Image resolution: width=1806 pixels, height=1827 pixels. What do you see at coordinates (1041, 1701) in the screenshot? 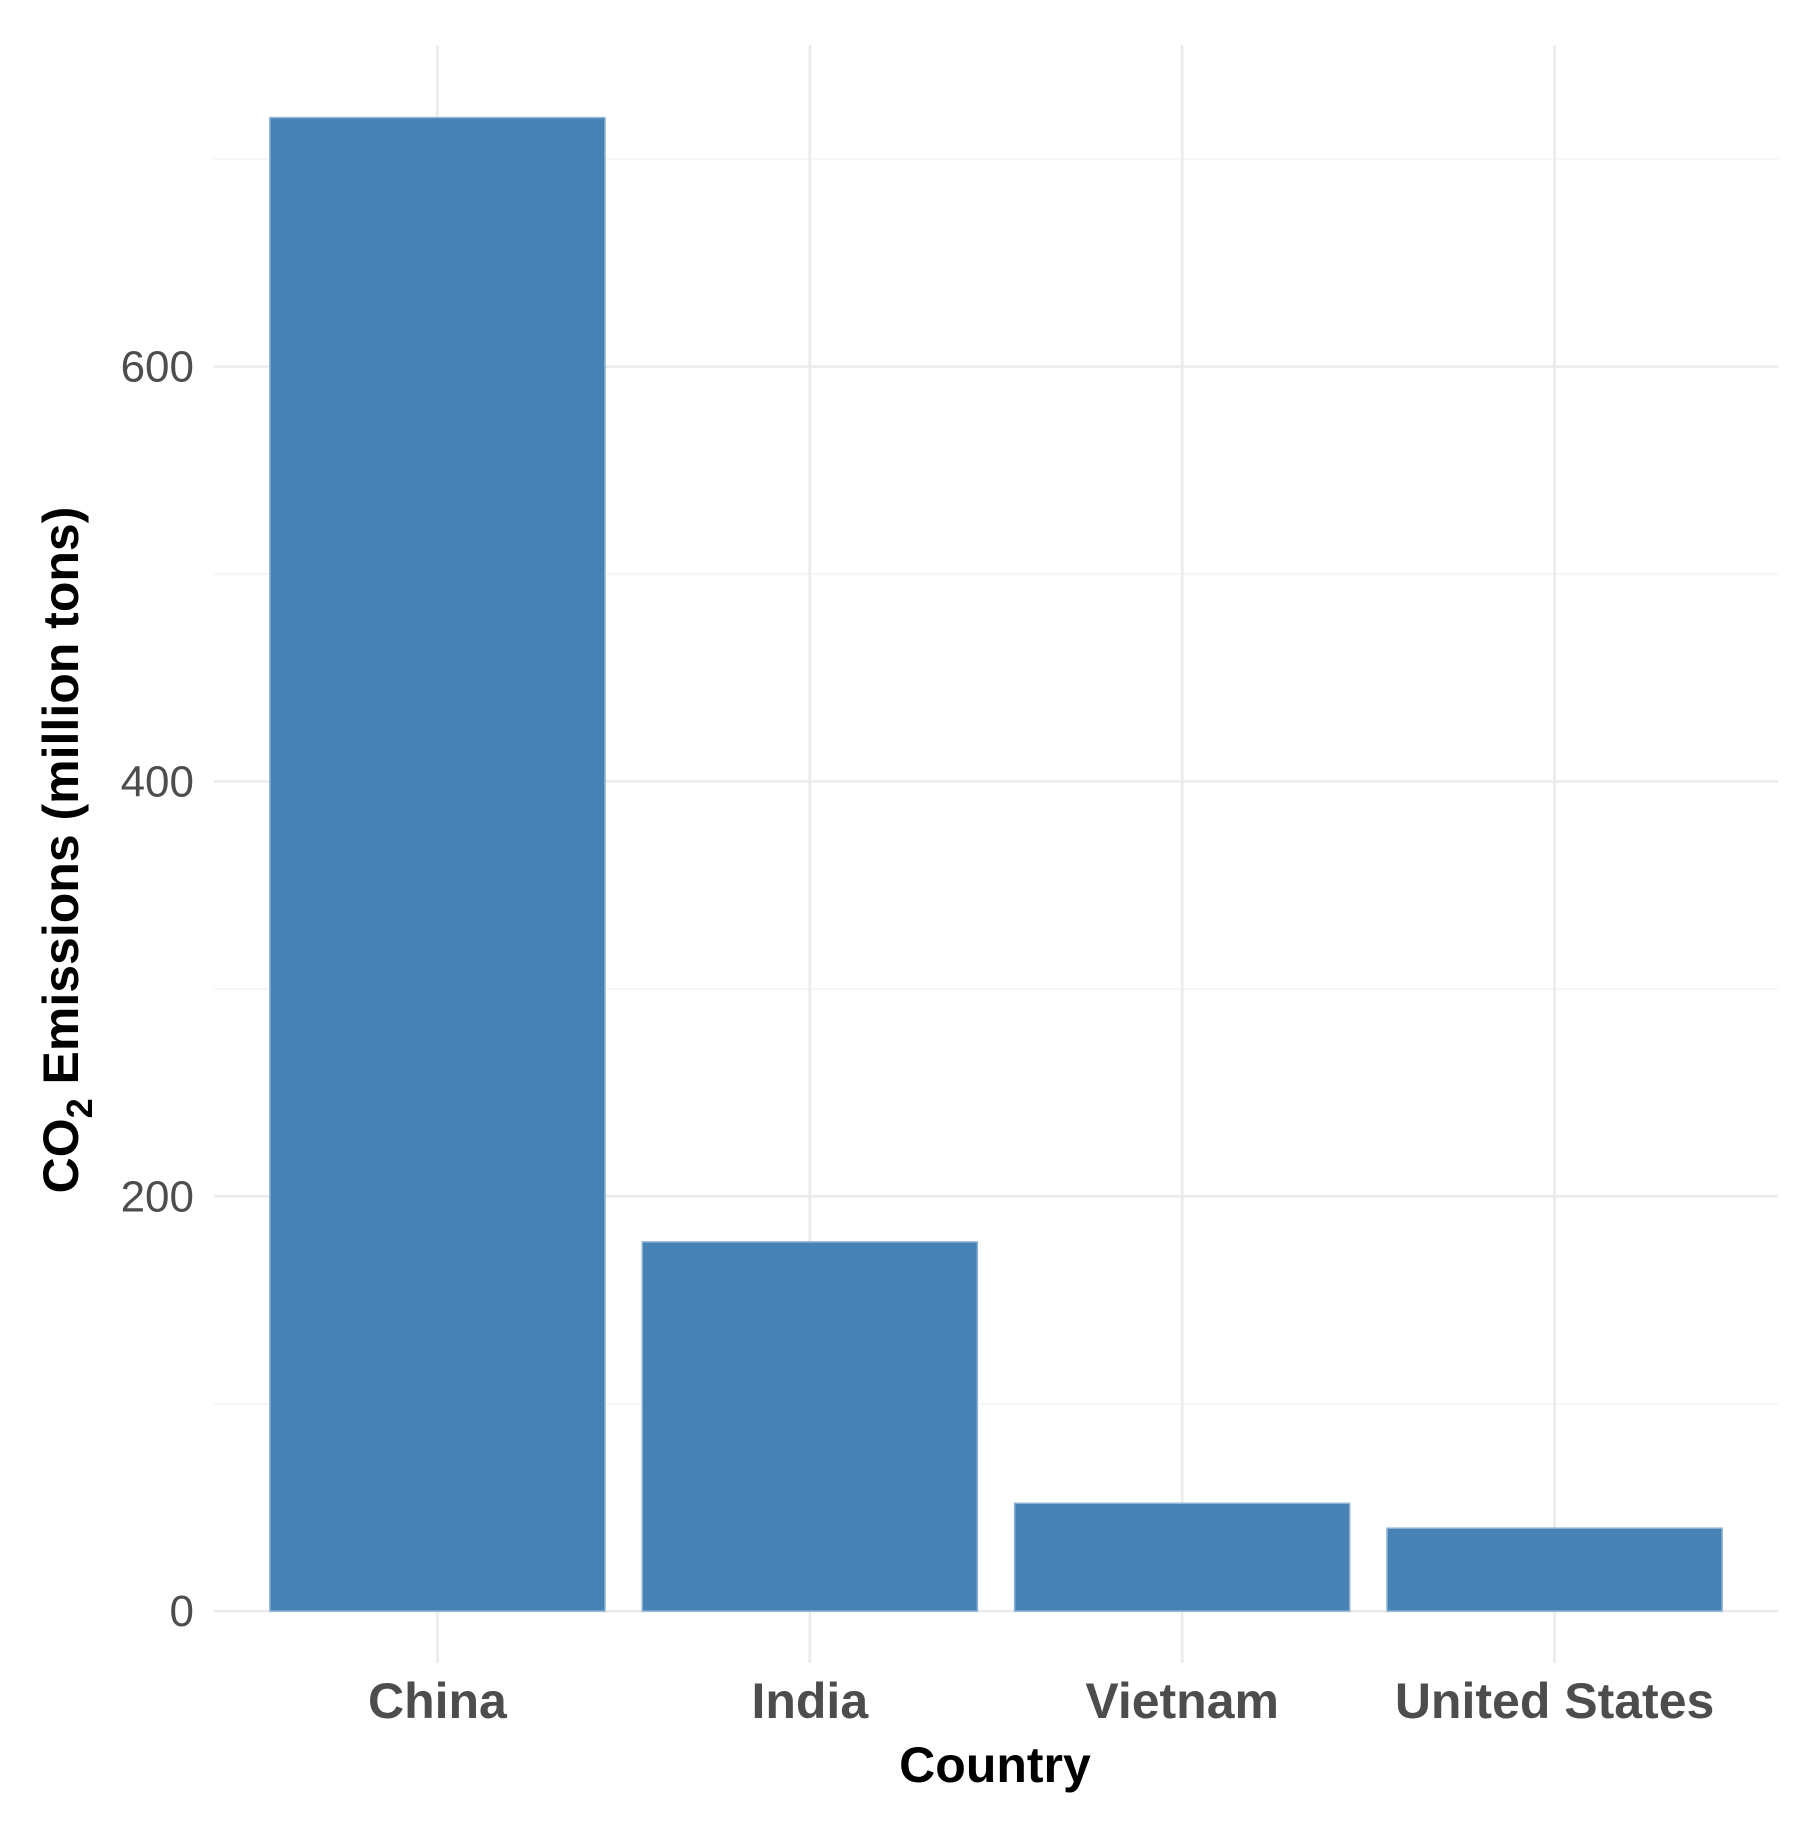
I see `x-axis-tick-labels: China India Vietnam United States` at bounding box center [1041, 1701].